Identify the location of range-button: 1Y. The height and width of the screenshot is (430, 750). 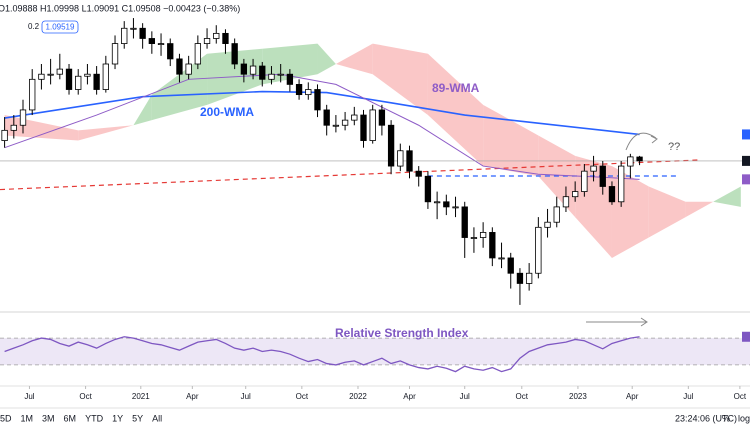
(117, 418).